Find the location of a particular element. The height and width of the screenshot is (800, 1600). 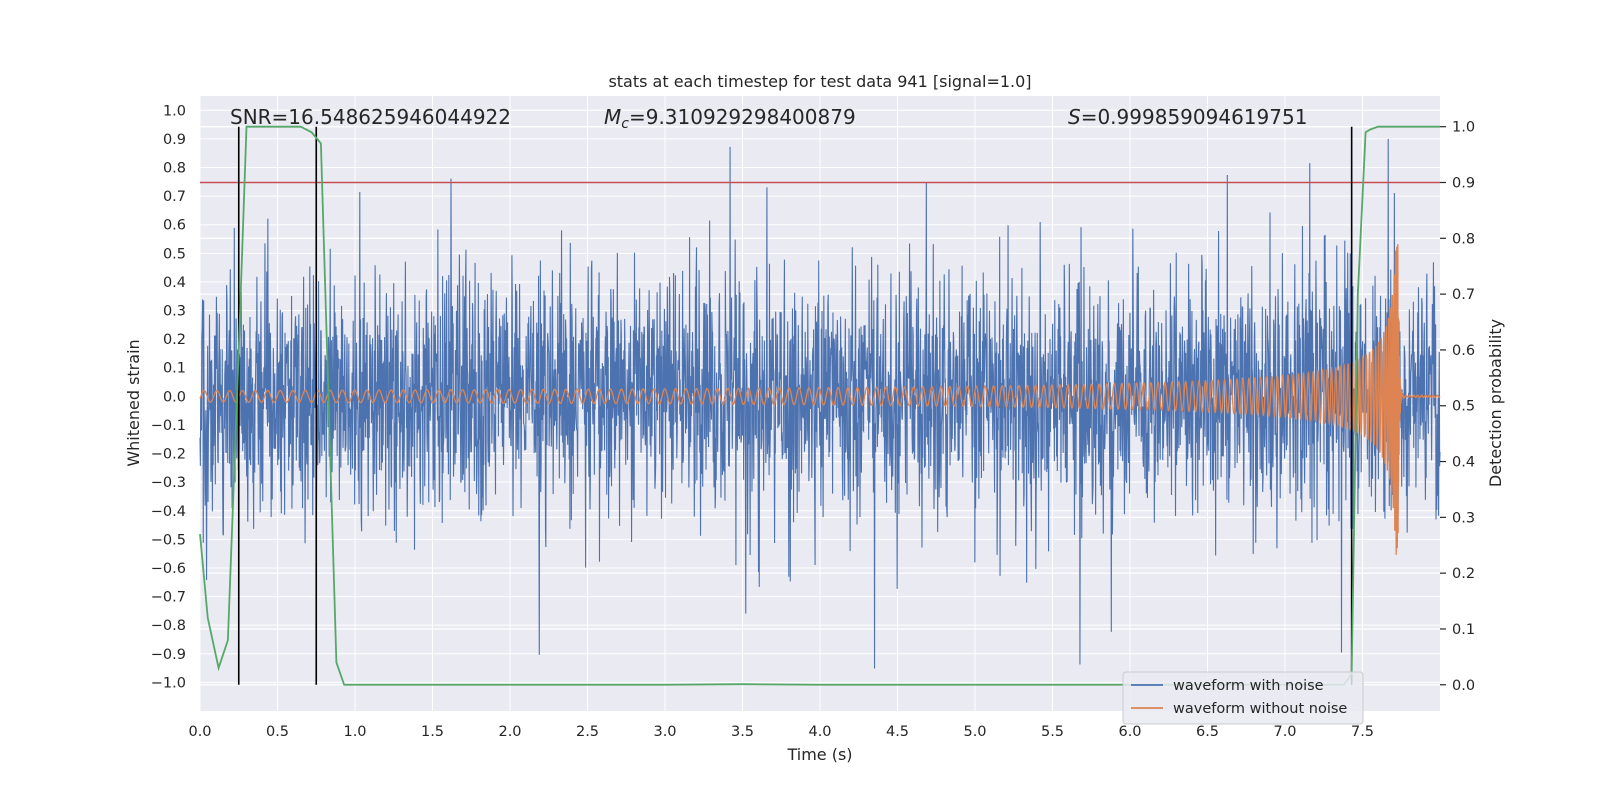

chirp-mass-subscript: c is located at coordinates (625, 124).